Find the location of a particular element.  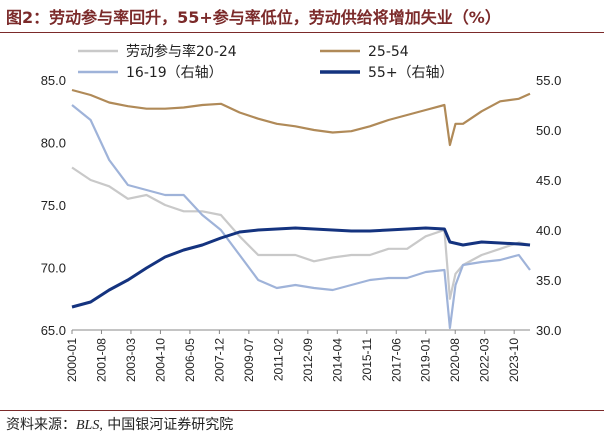

left-y-tick-label: 70.0 is located at coordinates (53, 268).